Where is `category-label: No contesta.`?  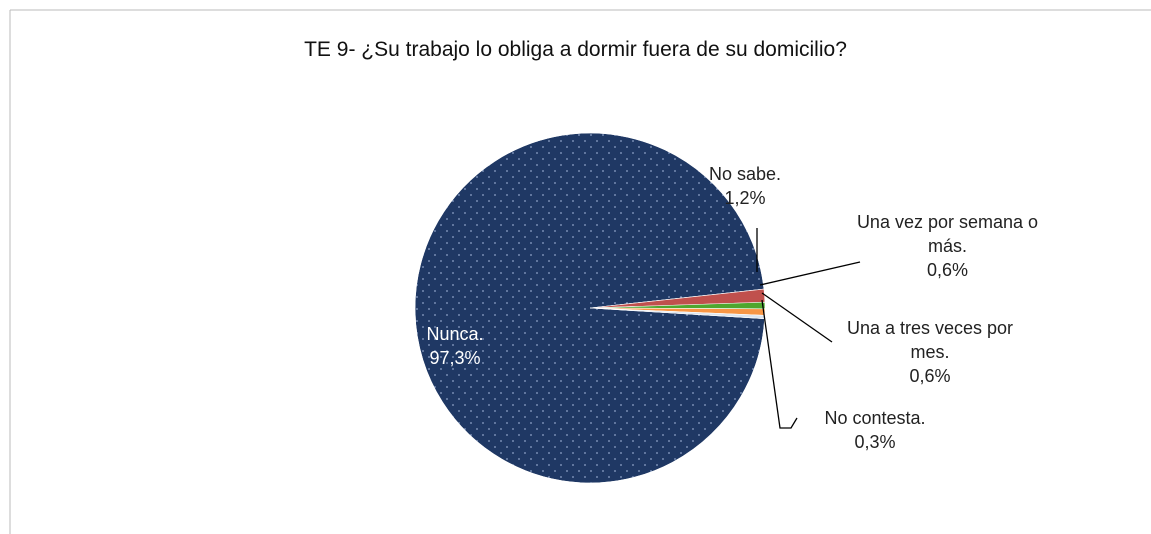 category-label: No contesta. is located at coordinates (875, 418).